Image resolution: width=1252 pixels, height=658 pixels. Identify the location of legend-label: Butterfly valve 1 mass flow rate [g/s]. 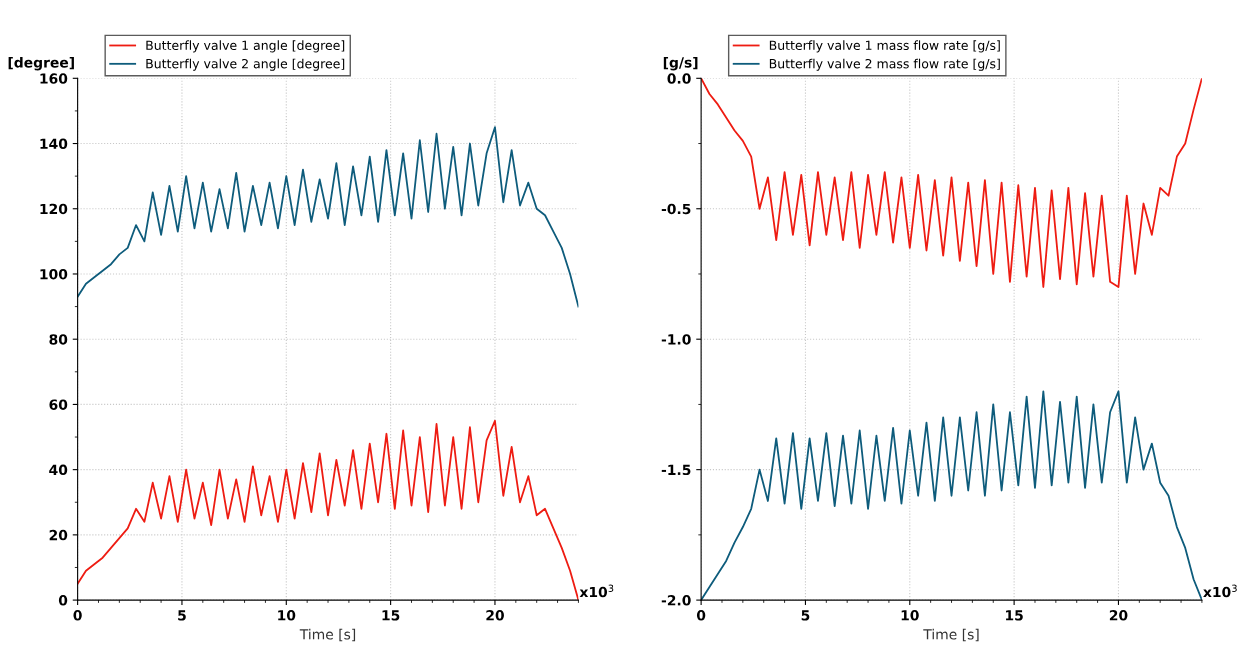
(884, 46).